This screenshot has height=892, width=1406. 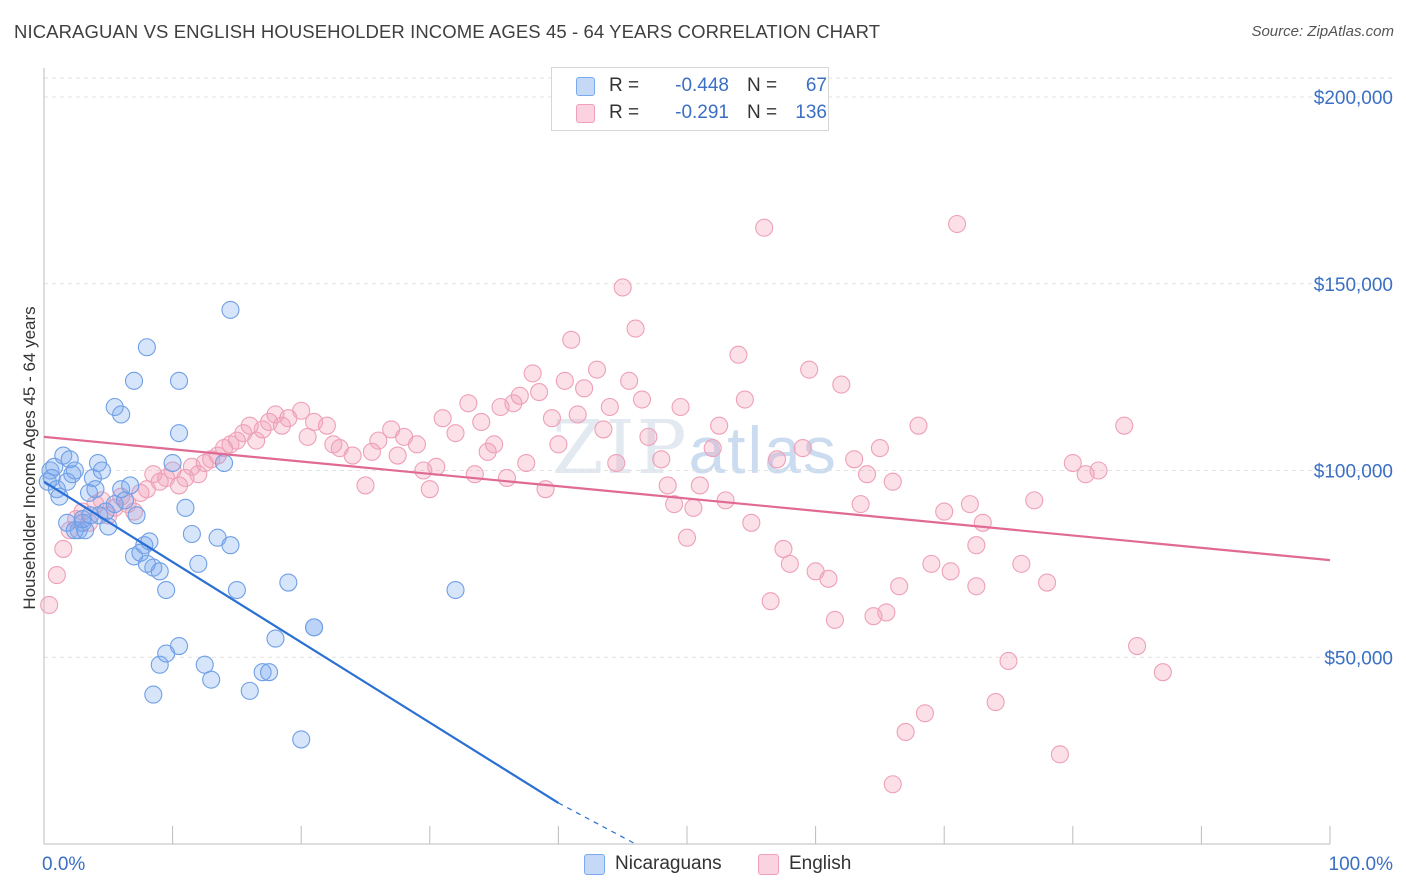 I want to click on legend-r-value: -0.291, so click(x=702, y=112).